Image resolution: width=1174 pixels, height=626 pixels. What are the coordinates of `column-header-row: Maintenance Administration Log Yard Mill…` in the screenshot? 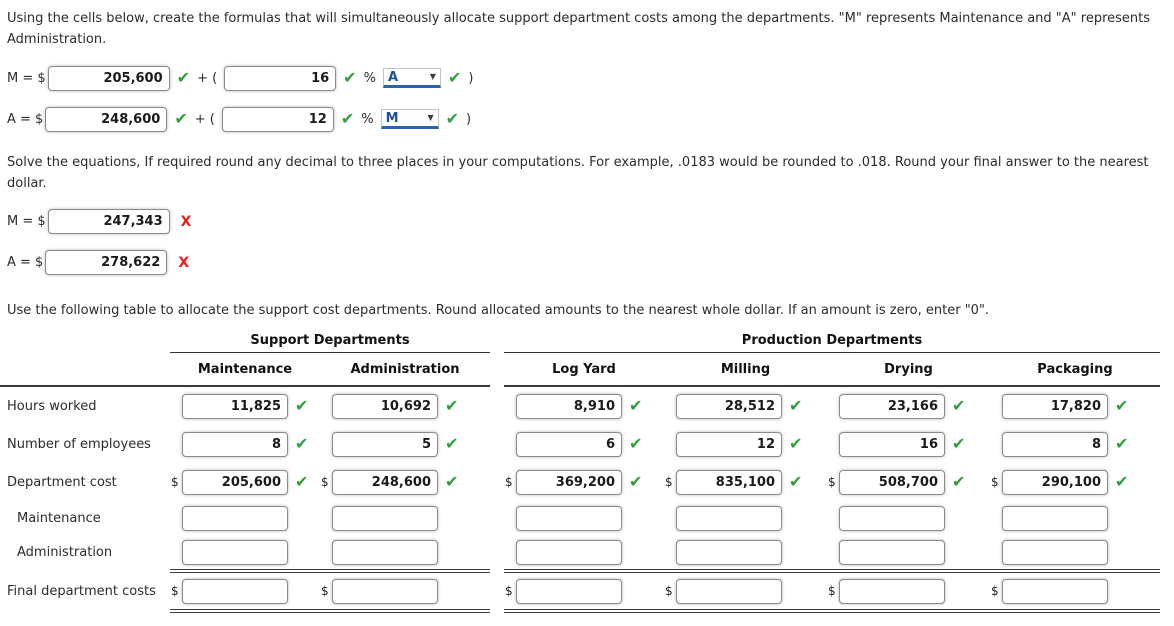 It's located at (580, 369).